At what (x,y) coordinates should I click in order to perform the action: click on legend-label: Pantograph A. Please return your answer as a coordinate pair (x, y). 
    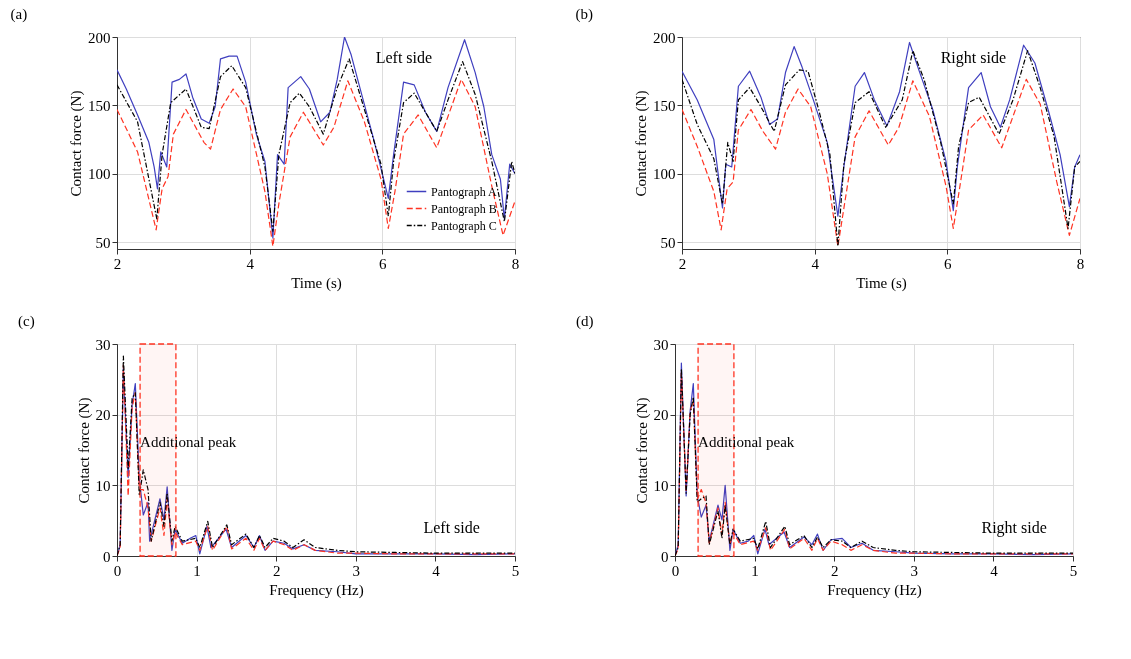
    Looking at the image, I should click on (464, 191).